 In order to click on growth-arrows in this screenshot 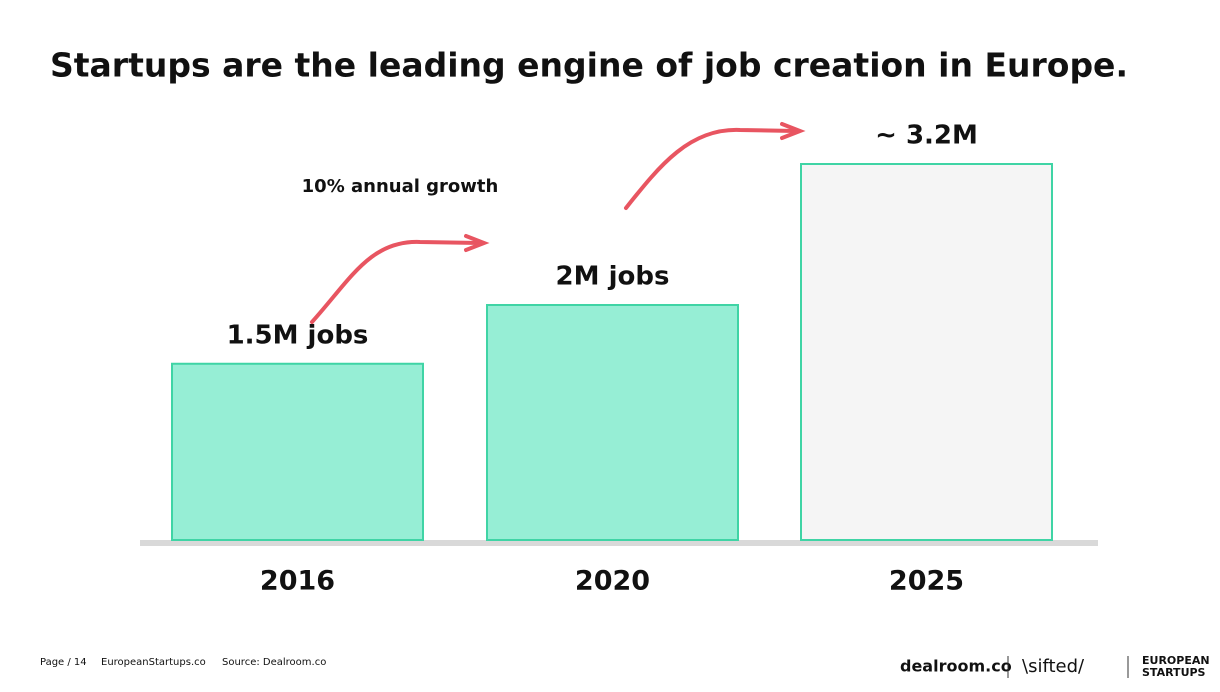, I will do `click(558, 223)`.